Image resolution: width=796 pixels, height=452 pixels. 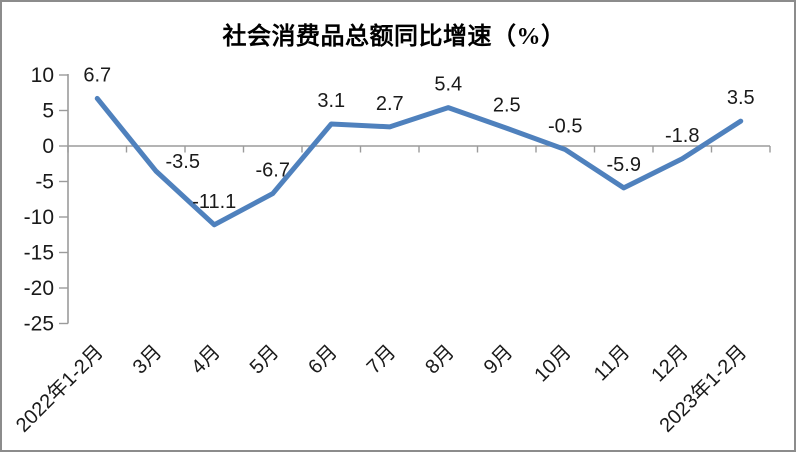 I want to click on x-axis-category-label: 9月, so click(x=499, y=360).